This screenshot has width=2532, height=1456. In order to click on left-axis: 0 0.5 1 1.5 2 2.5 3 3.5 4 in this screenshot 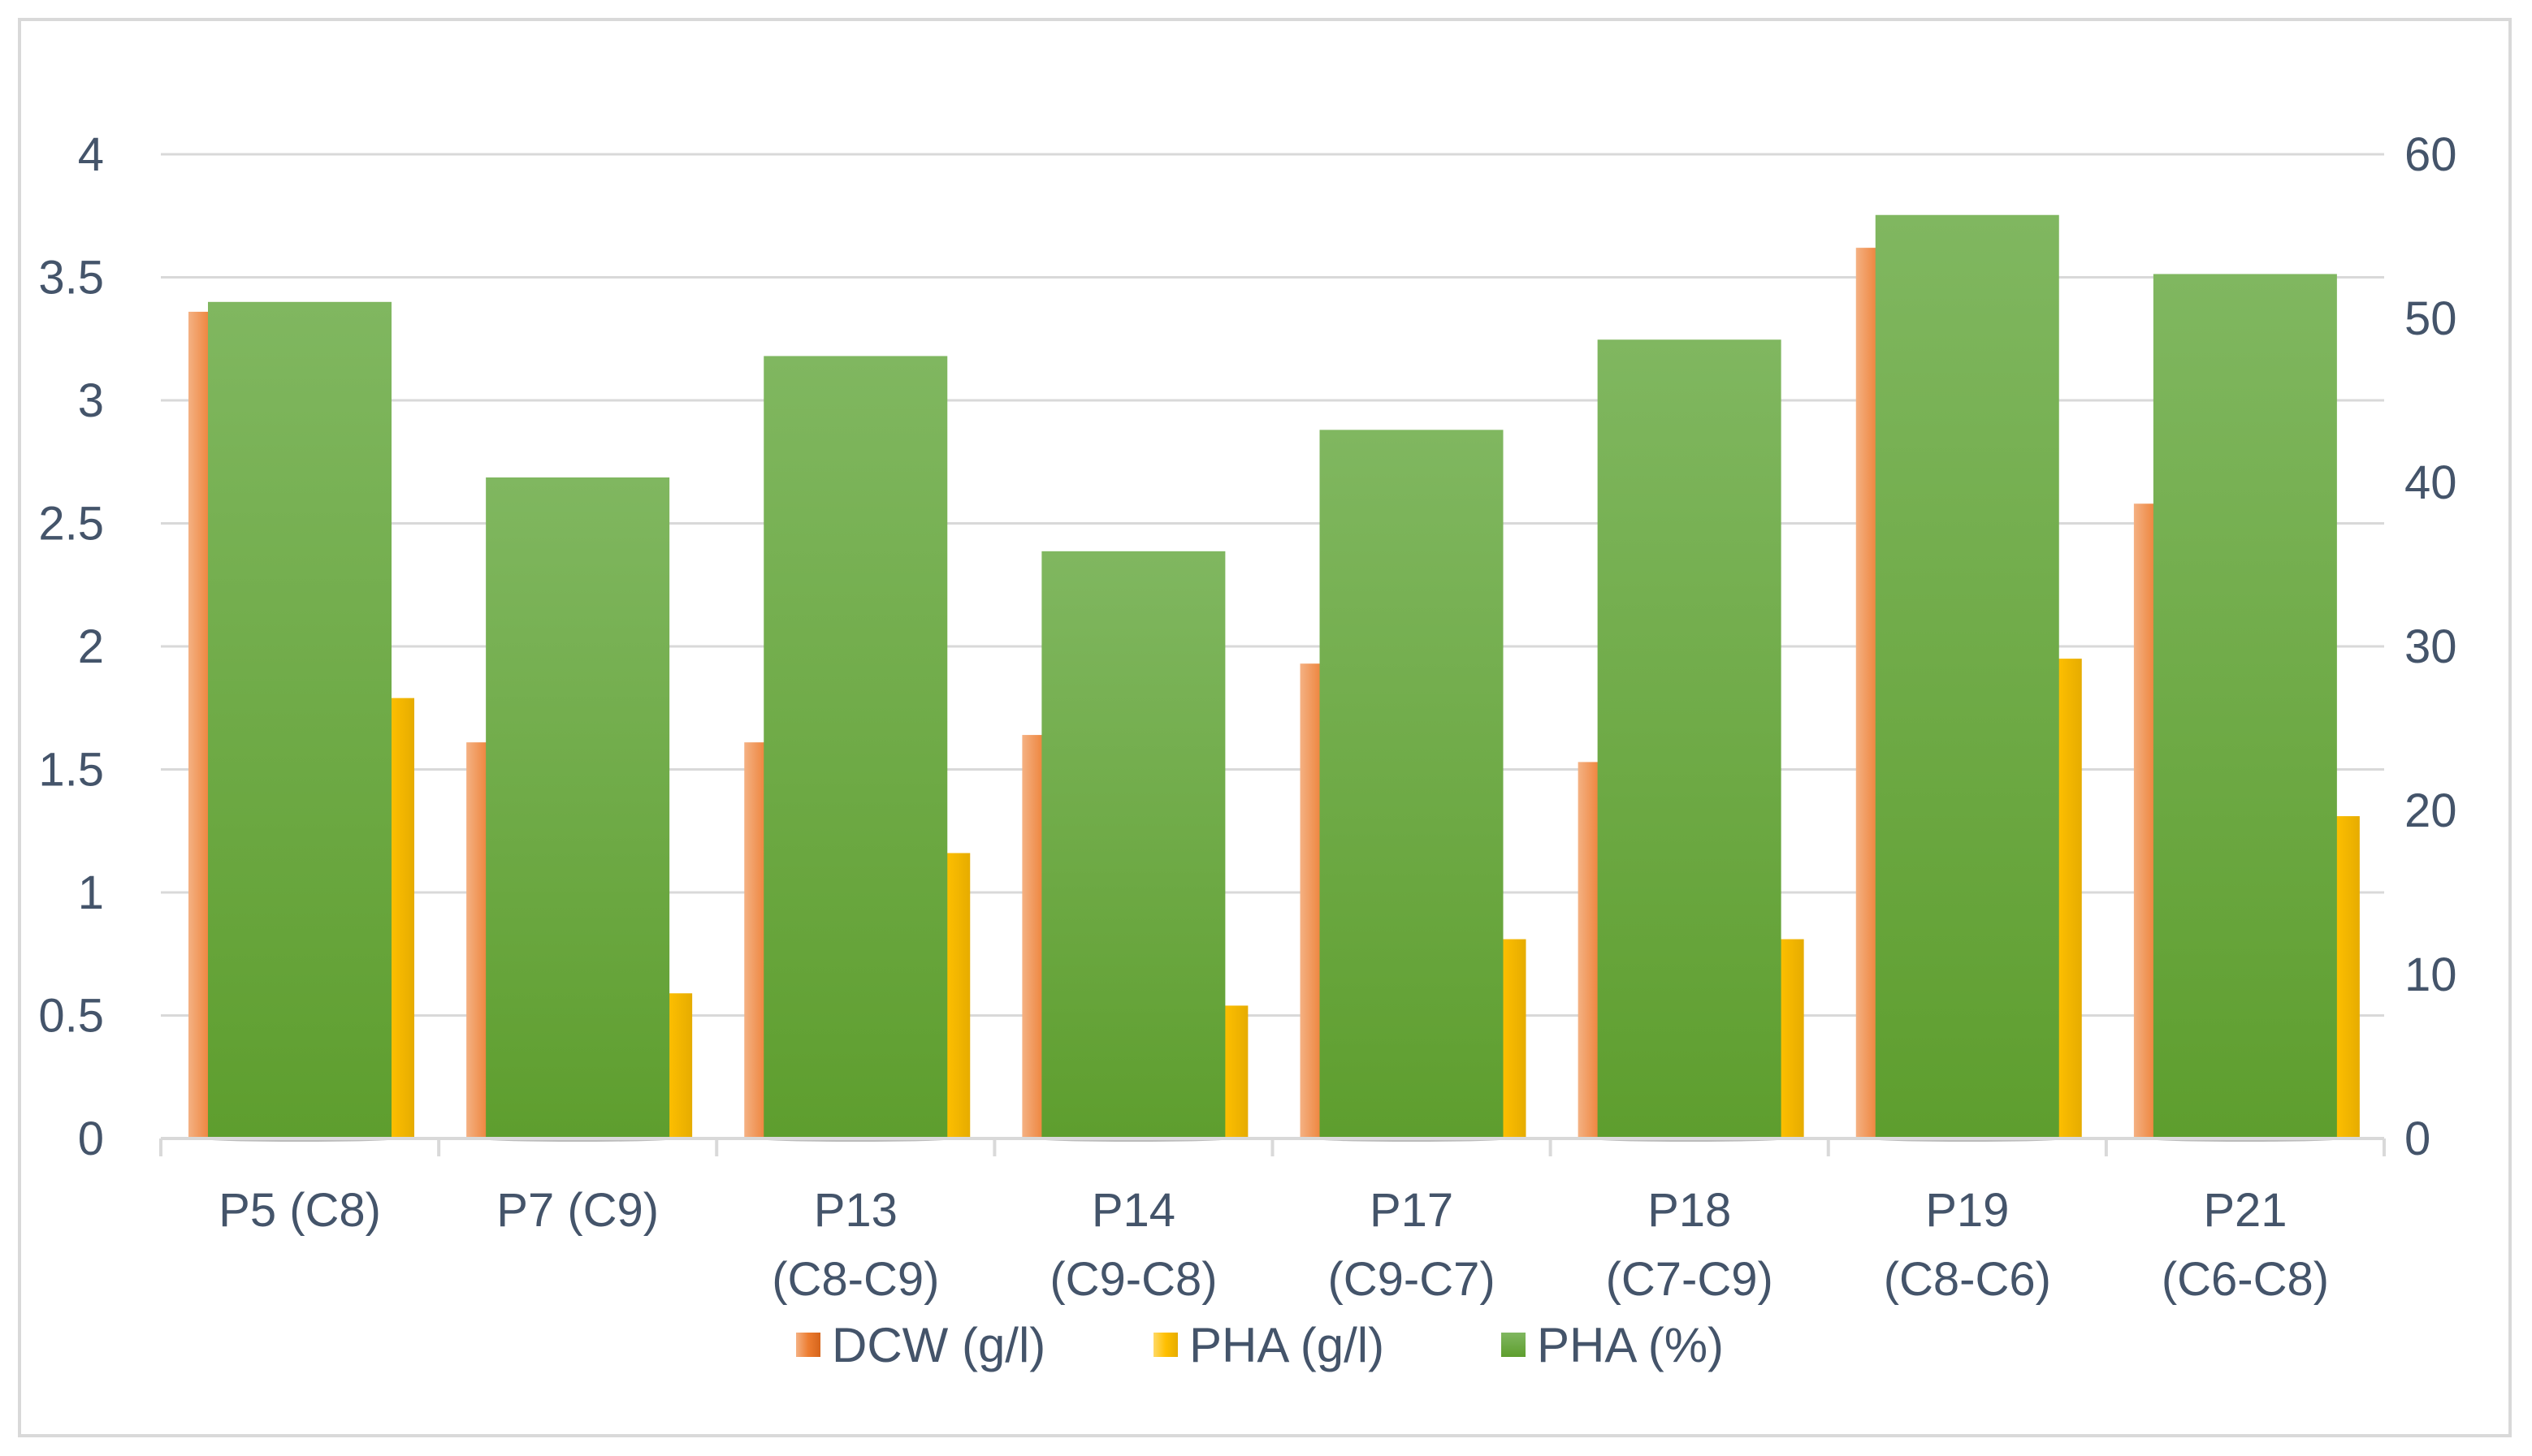, I will do `click(71, 646)`.